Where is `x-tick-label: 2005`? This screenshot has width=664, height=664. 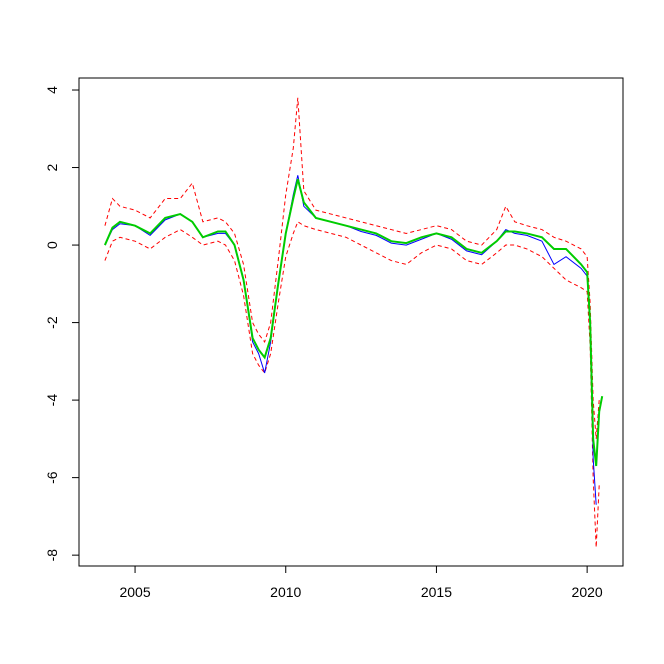 x-tick-label: 2005 is located at coordinates (134, 592).